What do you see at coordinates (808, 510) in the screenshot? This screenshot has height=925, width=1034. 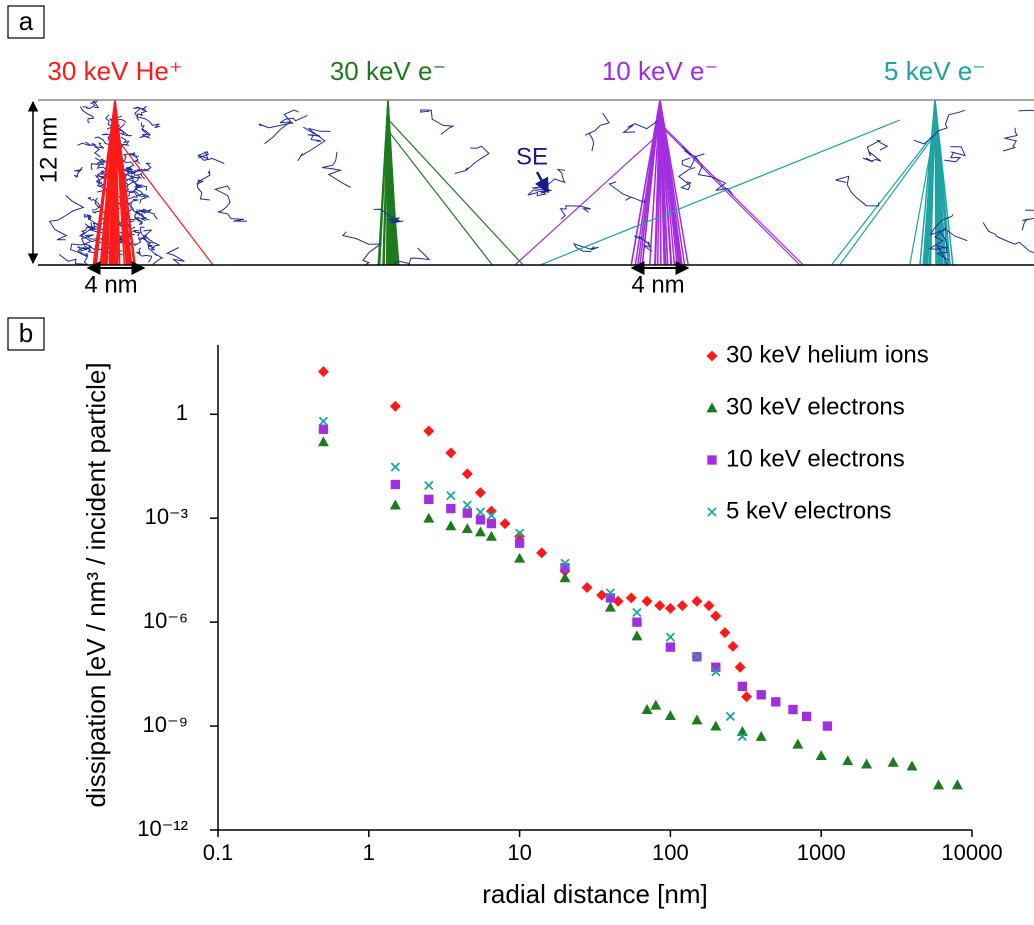 I see `legend-label: 5 keV electrons` at bounding box center [808, 510].